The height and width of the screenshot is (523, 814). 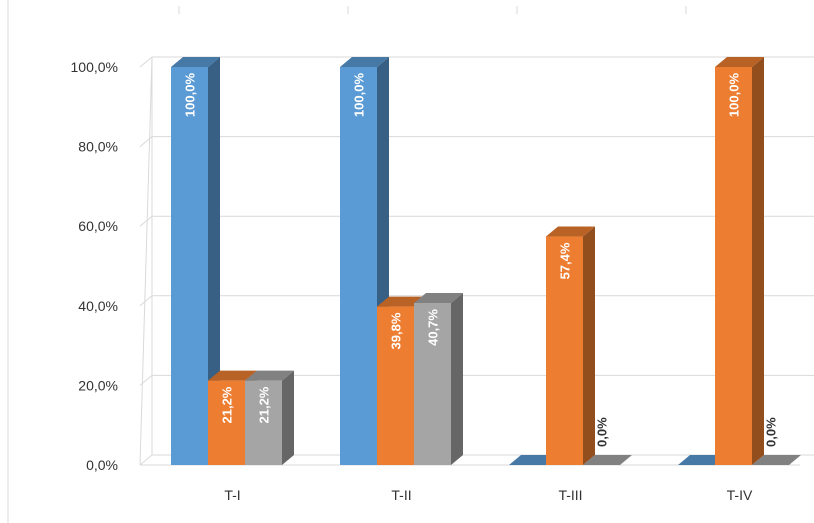 What do you see at coordinates (570, 495) in the screenshot?
I see `category-label: T-III` at bounding box center [570, 495].